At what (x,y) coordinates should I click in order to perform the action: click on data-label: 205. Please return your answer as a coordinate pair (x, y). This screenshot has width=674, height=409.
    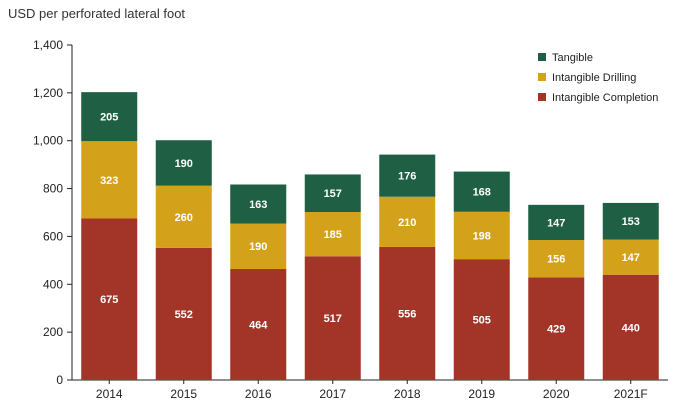
    Looking at the image, I should click on (109, 118).